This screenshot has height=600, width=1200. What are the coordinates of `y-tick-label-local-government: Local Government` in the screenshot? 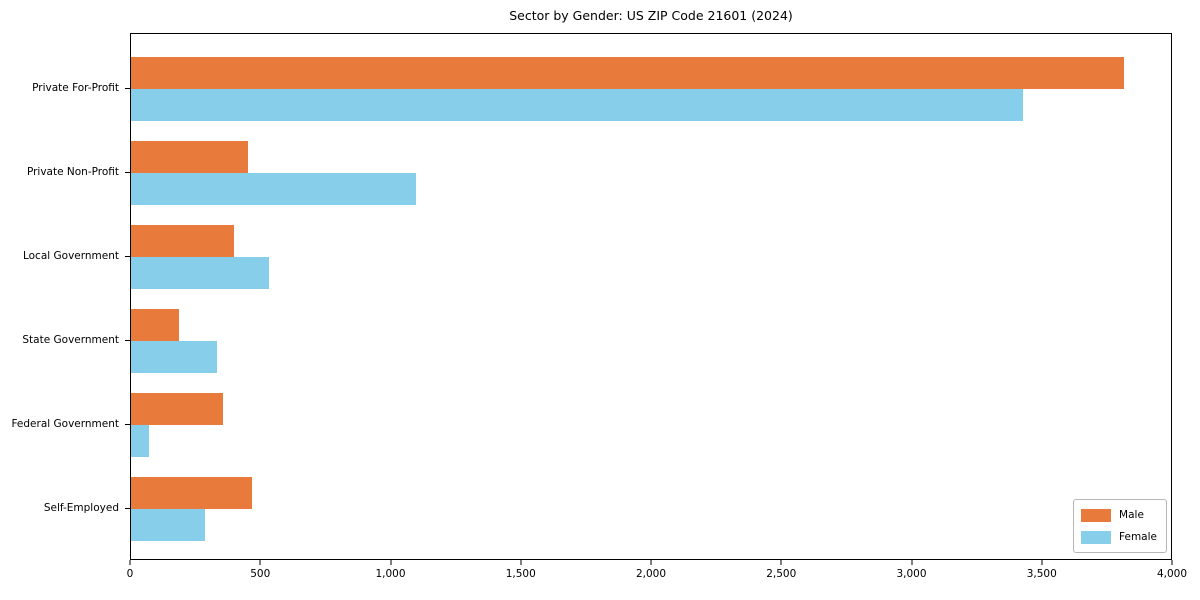 It's located at (70, 256).